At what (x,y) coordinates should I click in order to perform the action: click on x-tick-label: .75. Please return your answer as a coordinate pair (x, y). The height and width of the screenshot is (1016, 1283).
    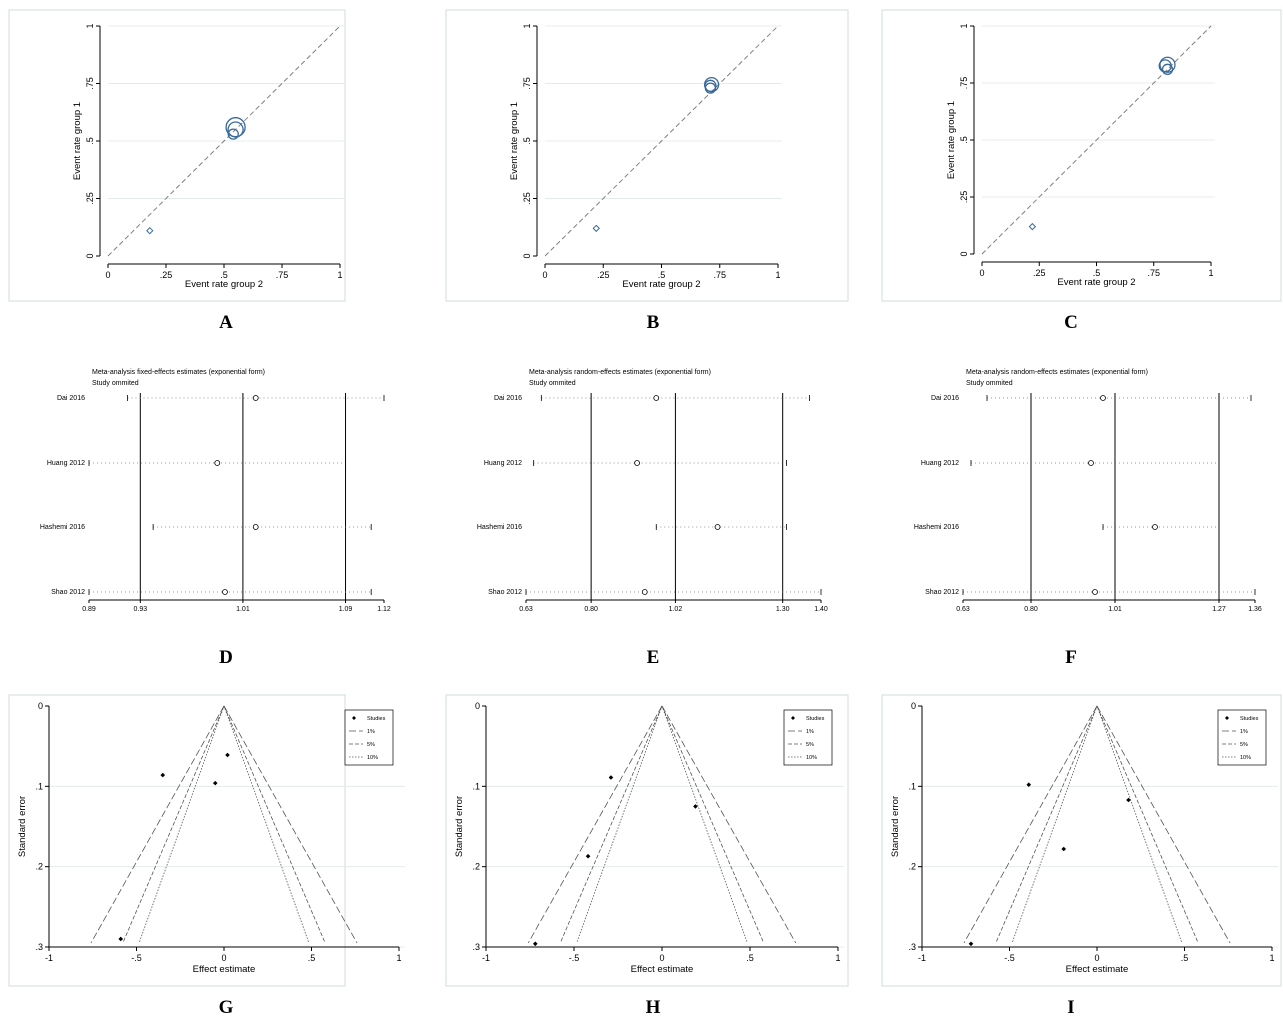
    Looking at the image, I should click on (719, 275).